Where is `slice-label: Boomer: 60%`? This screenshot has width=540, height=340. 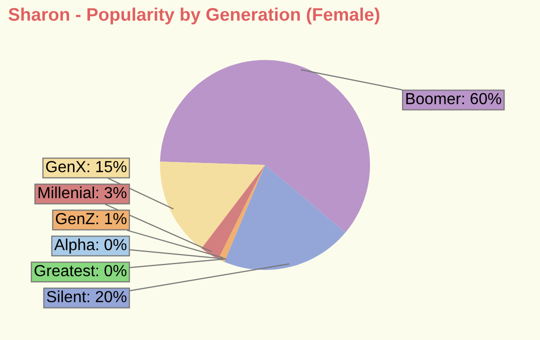 slice-label: Boomer: 60% is located at coordinates (454, 98).